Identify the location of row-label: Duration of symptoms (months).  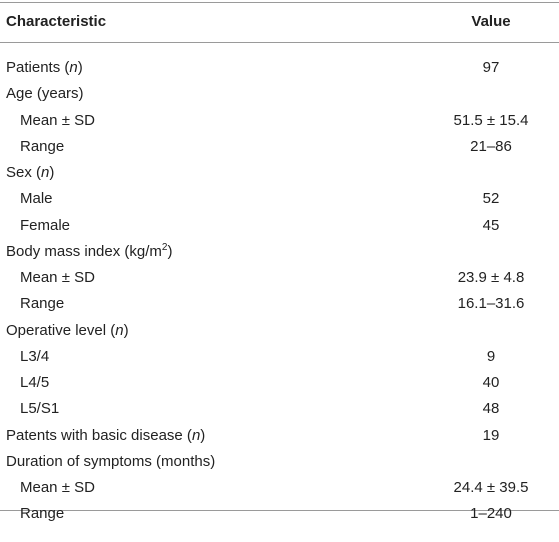
(110, 462).